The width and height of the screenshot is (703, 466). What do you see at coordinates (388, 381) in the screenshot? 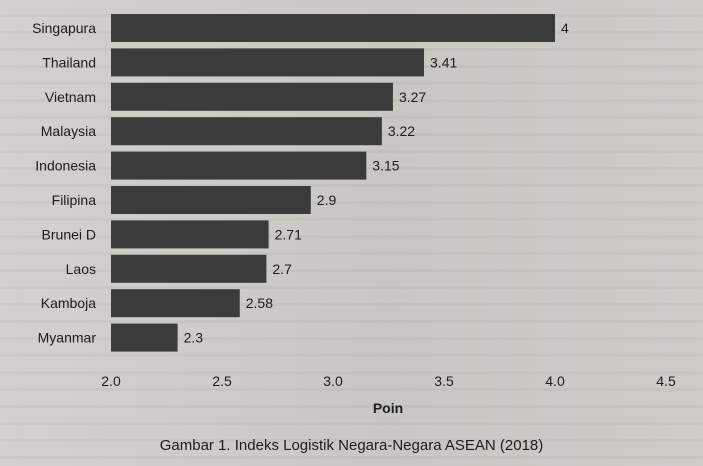
I see `x-tick-labels: 2.0 2.5 3.0 3.5 4.0 4.5` at bounding box center [388, 381].